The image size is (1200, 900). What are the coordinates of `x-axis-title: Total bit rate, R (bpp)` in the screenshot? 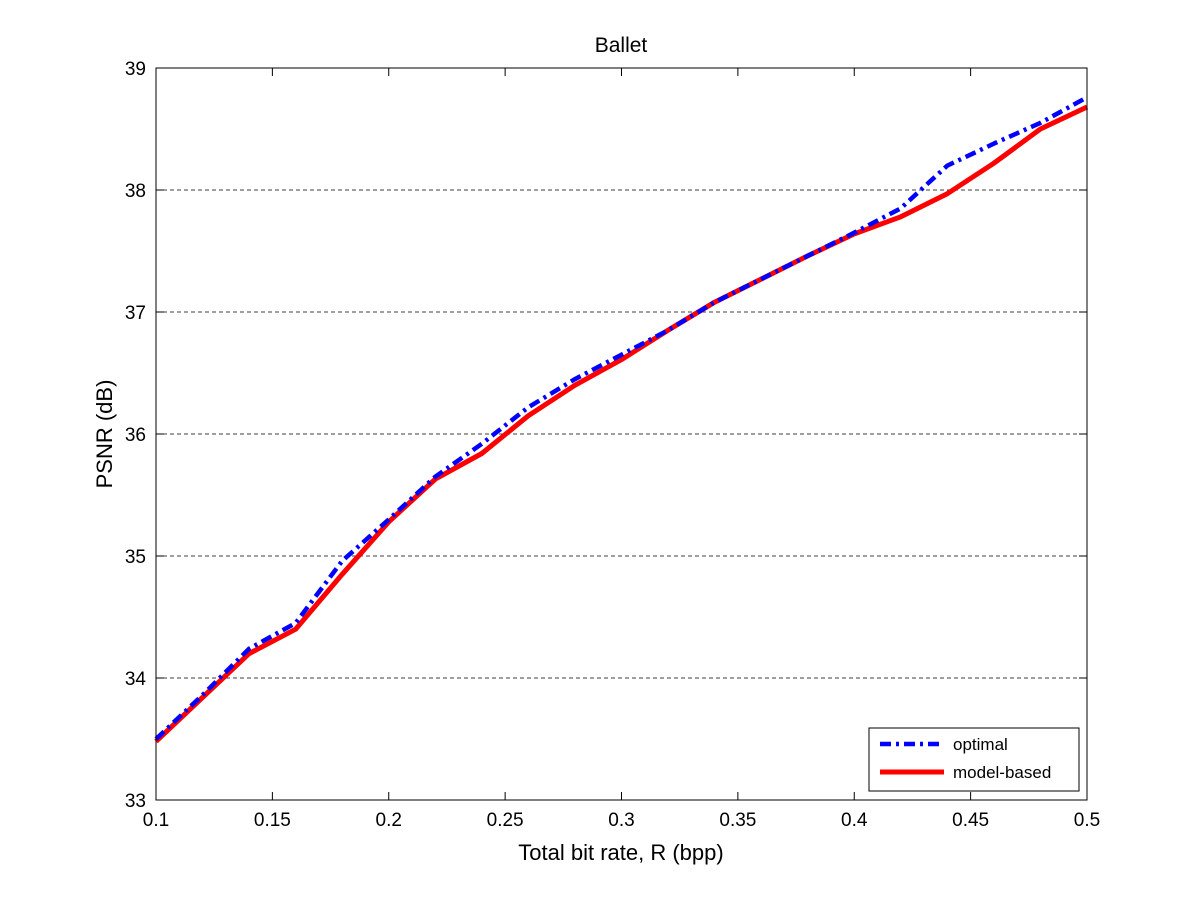 It's located at (620, 852).